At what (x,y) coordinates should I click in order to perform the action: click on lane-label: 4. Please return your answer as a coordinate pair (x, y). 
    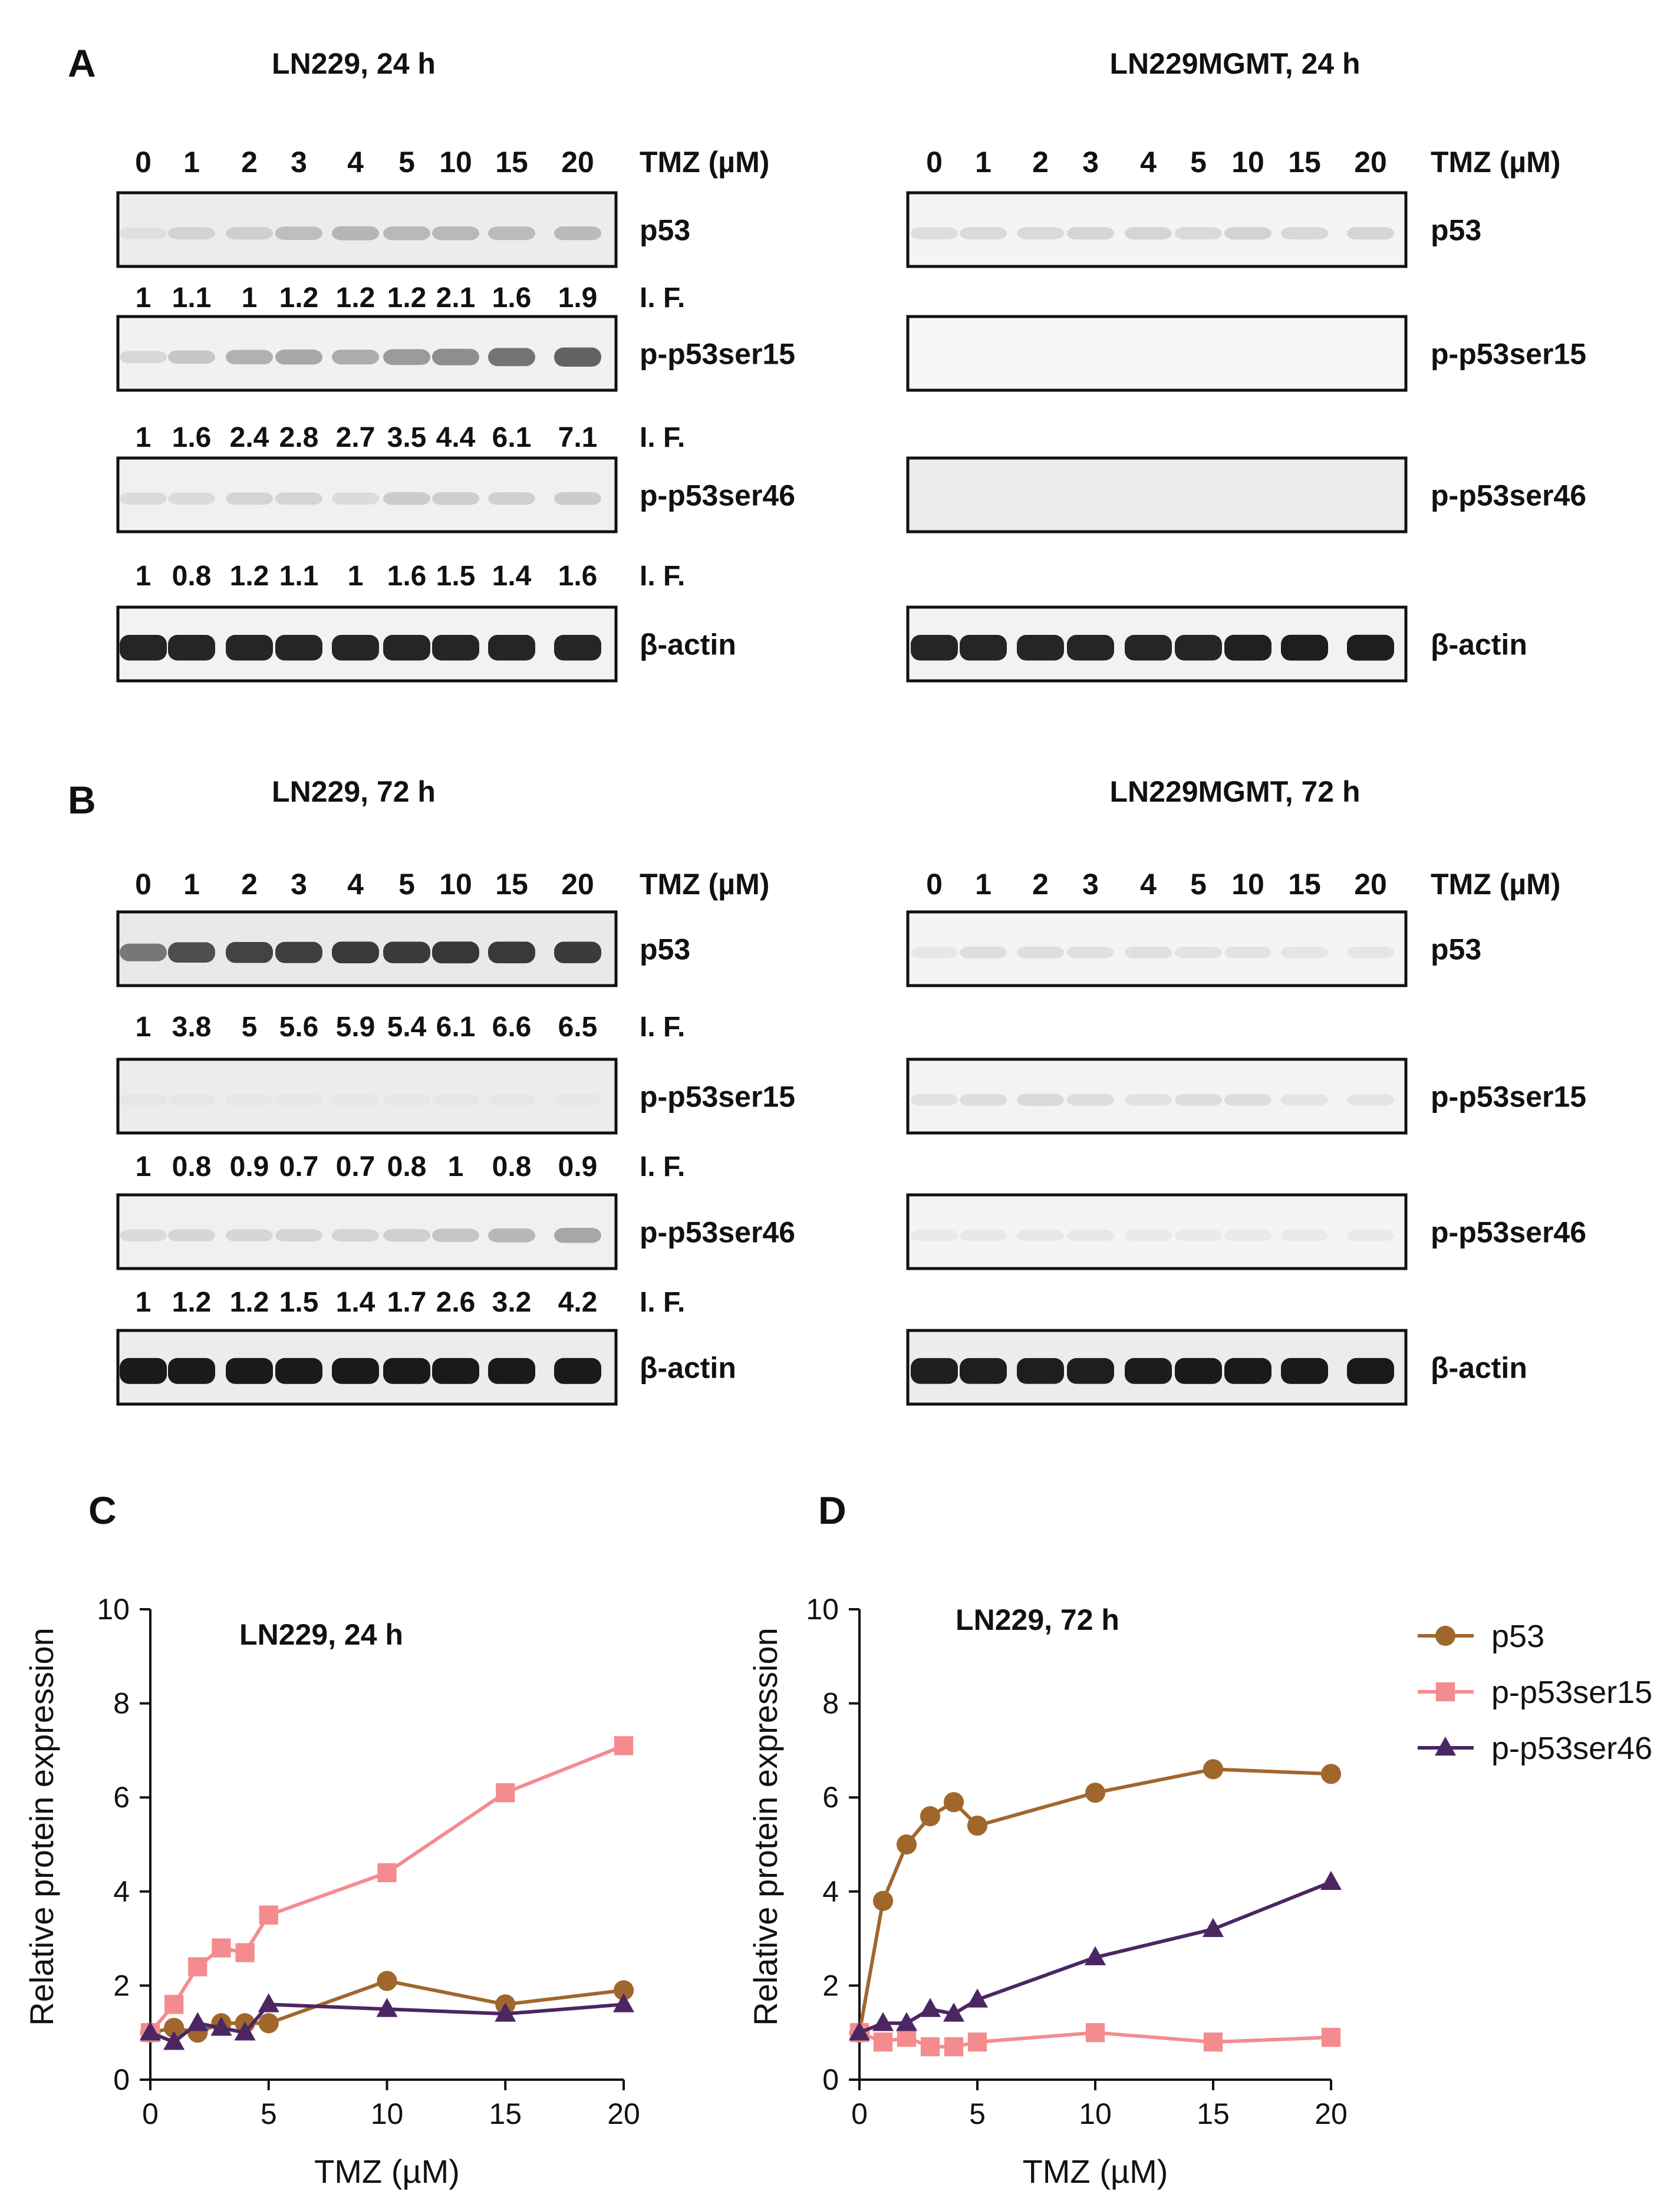
    Looking at the image, I should click on (355, 163).